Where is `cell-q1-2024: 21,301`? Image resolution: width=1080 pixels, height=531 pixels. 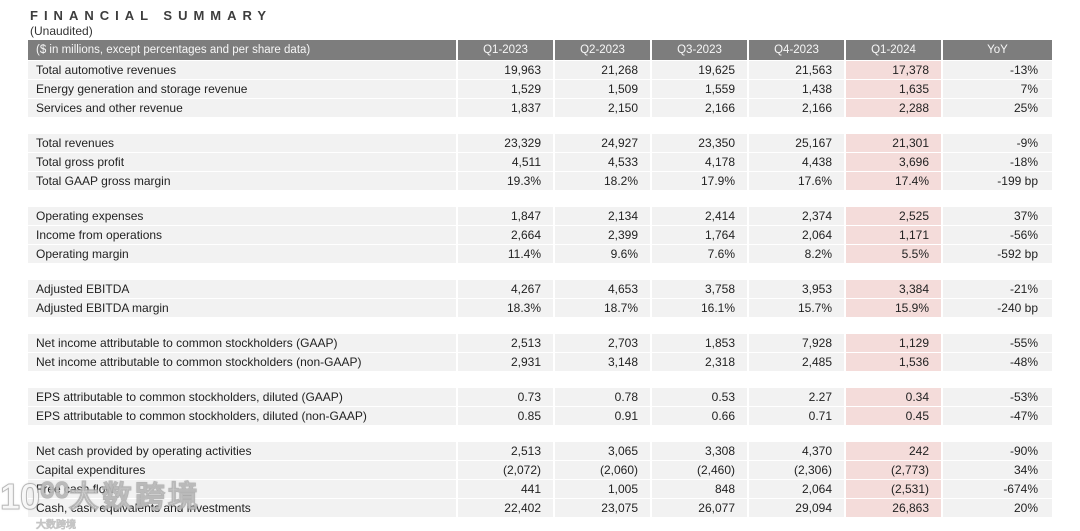
cell-q1-2024: 21,301 is located at coordinates (894, 143).